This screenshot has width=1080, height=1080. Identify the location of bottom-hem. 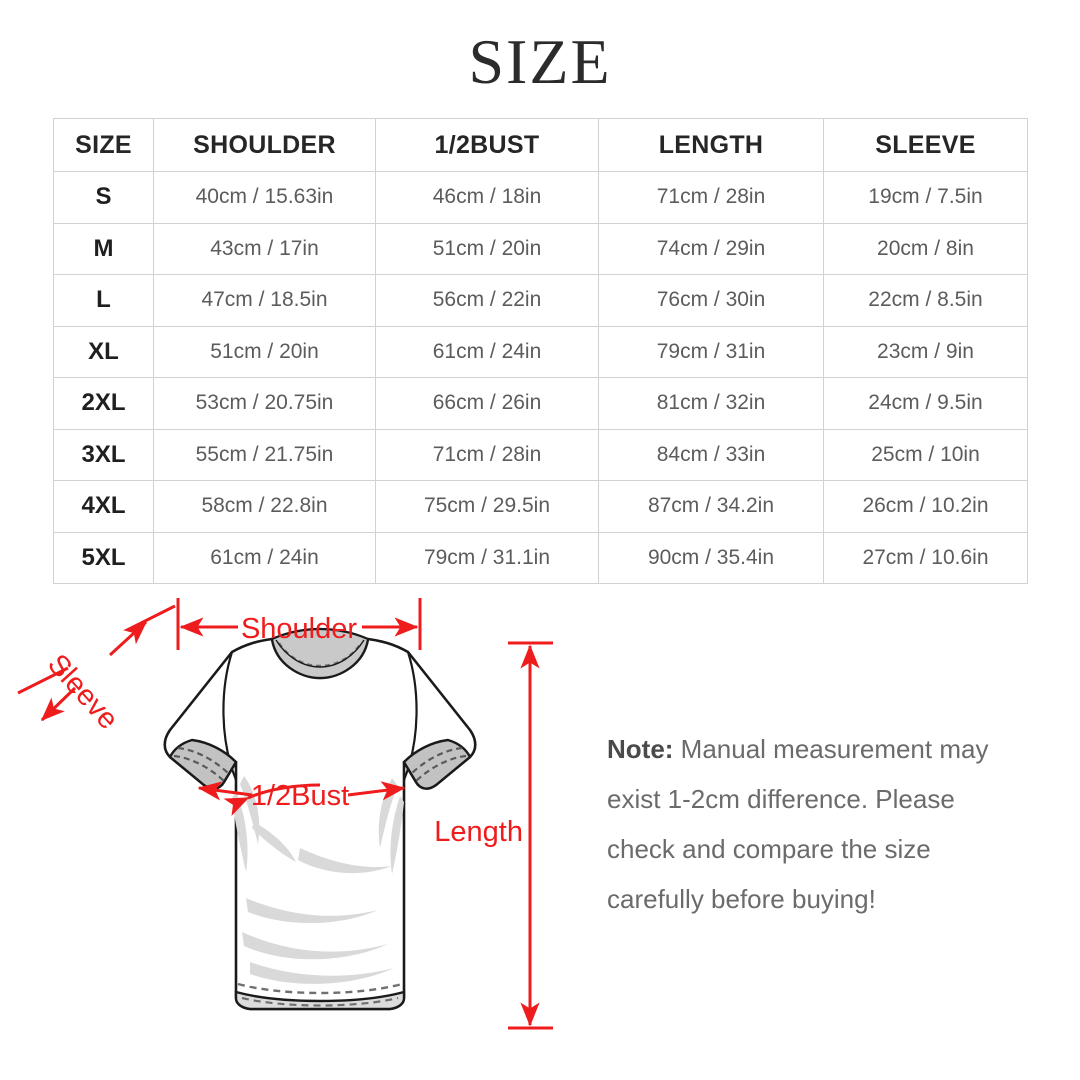
(320, 1000).